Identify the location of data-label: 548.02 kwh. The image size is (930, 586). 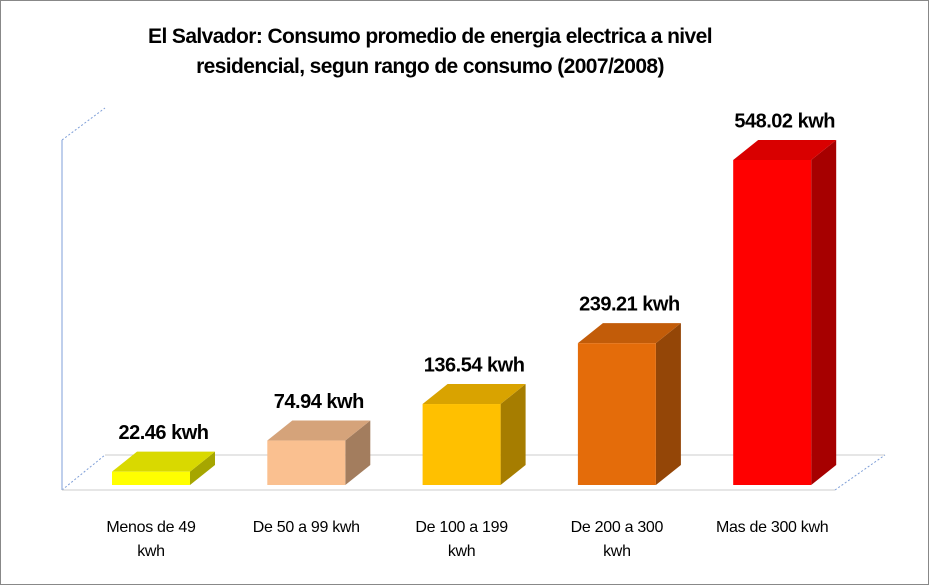
(784, 121).